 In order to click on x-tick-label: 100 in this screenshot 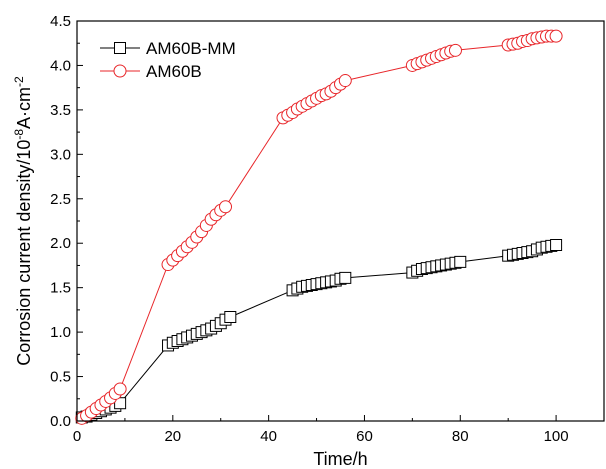, I will do `click(556, 436)`.